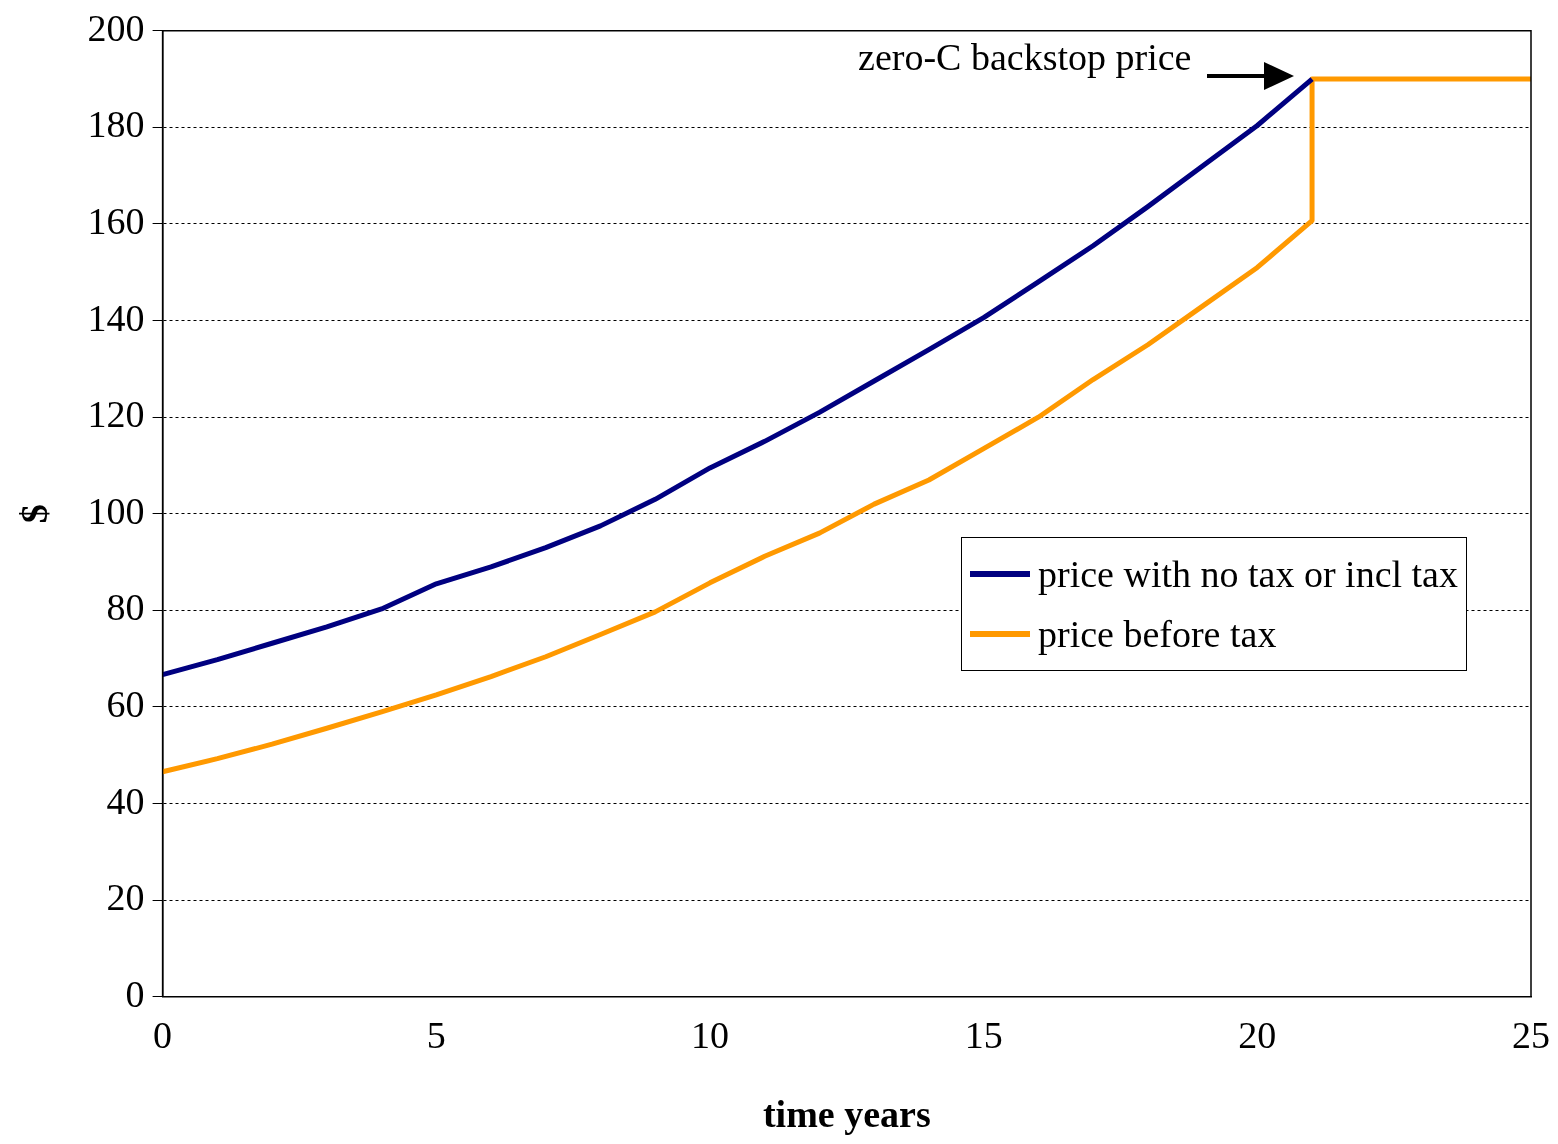 Image resolution: width=1558 pixels, height=1144 pixels. I want to click on x-tick-label: 5, so click(436, 1034).